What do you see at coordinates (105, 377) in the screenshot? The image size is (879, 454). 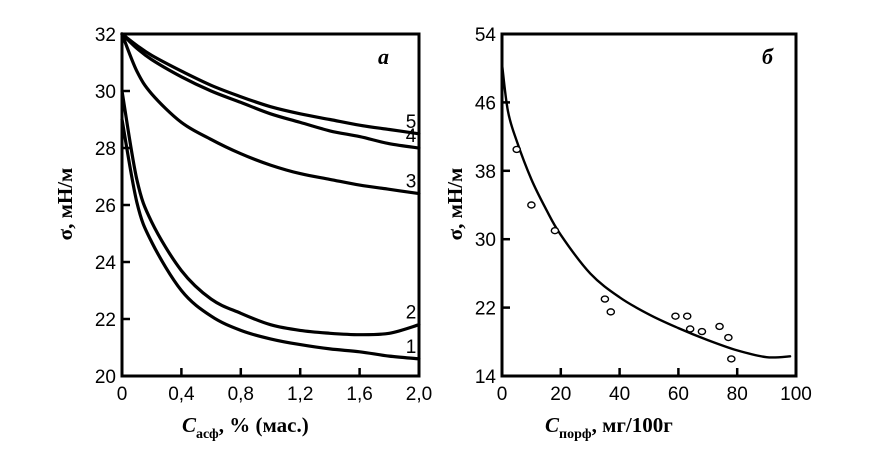 I see `y-tick-label: 20` at bounding box center [105, 377].